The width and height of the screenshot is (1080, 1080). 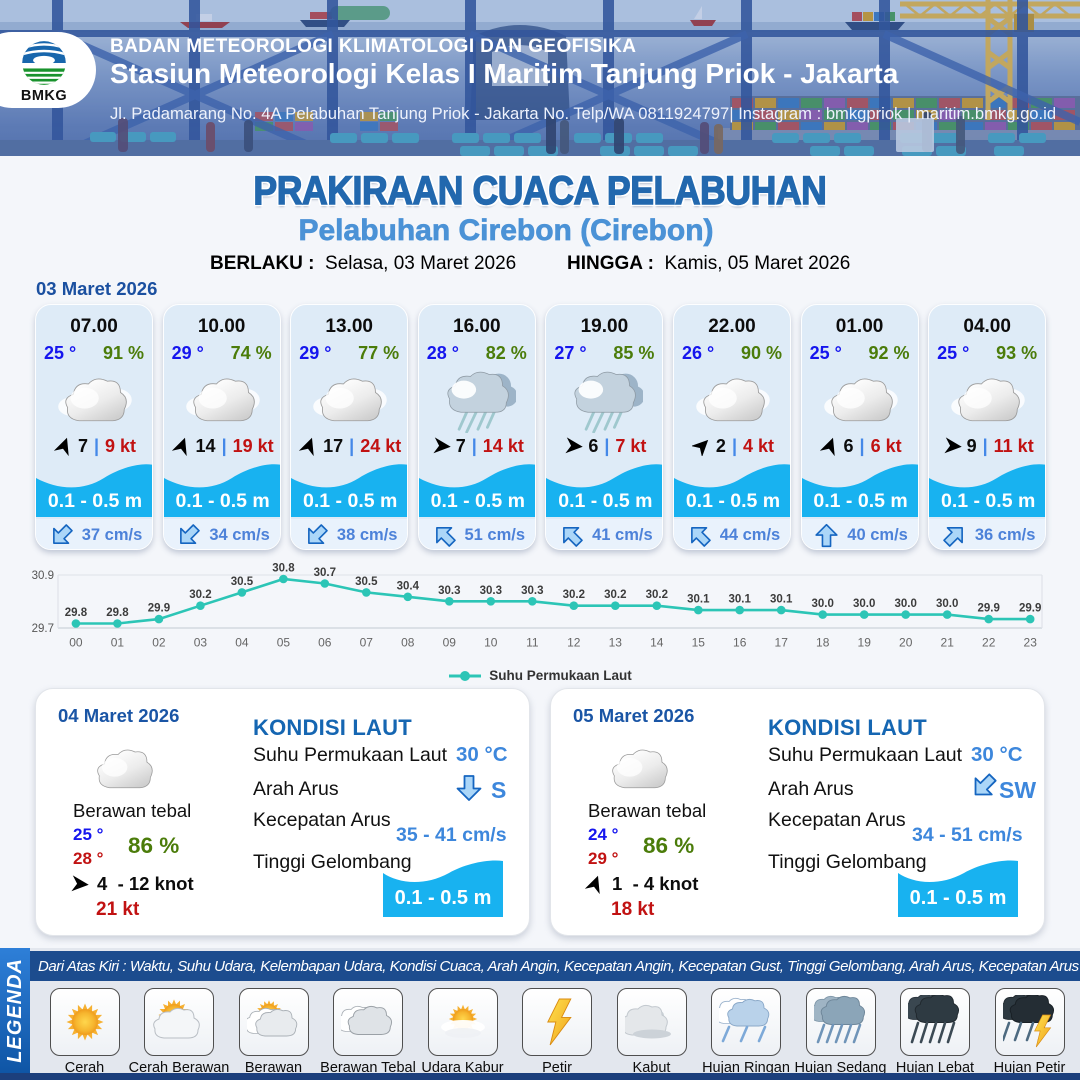 I want to click on svg-text: 05, so click(x=284, y=643).